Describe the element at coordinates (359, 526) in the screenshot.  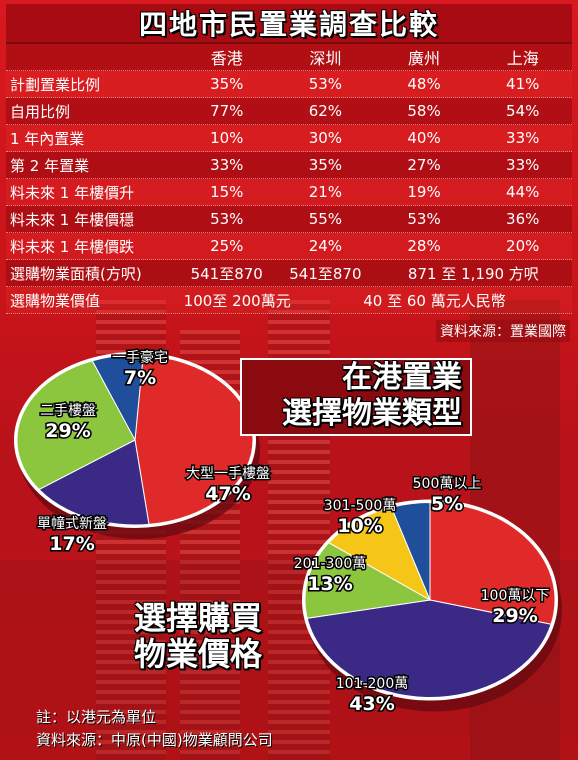
I see `pie2-percent-label: 10%` at that location.